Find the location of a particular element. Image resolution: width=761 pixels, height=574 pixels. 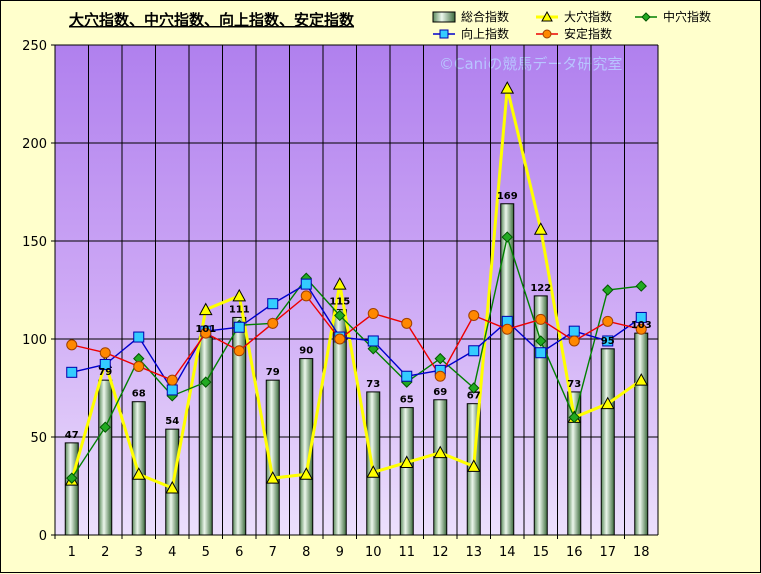

x-tick-label: 15 is located at coordinates (540, 552).